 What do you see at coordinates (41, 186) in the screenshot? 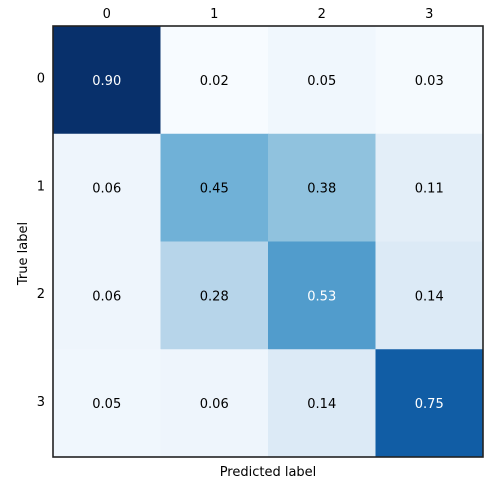
I see `y-tick-label: 1` at bounding box center [41, 186].